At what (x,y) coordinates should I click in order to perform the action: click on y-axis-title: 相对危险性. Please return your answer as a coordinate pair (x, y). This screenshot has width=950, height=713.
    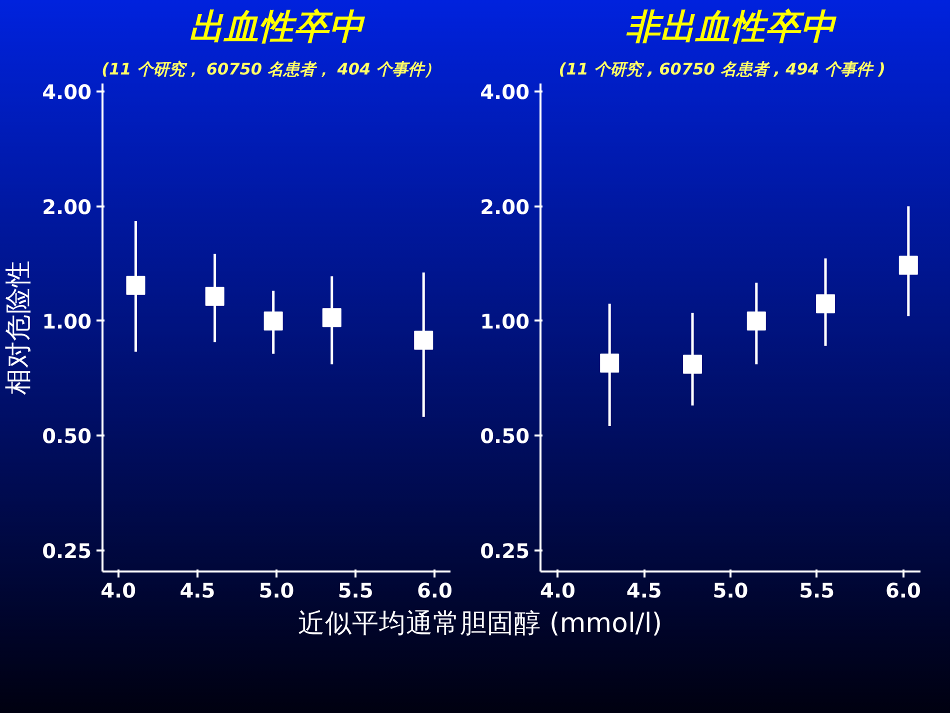
    Looking at the image, I should click on (18, 327).